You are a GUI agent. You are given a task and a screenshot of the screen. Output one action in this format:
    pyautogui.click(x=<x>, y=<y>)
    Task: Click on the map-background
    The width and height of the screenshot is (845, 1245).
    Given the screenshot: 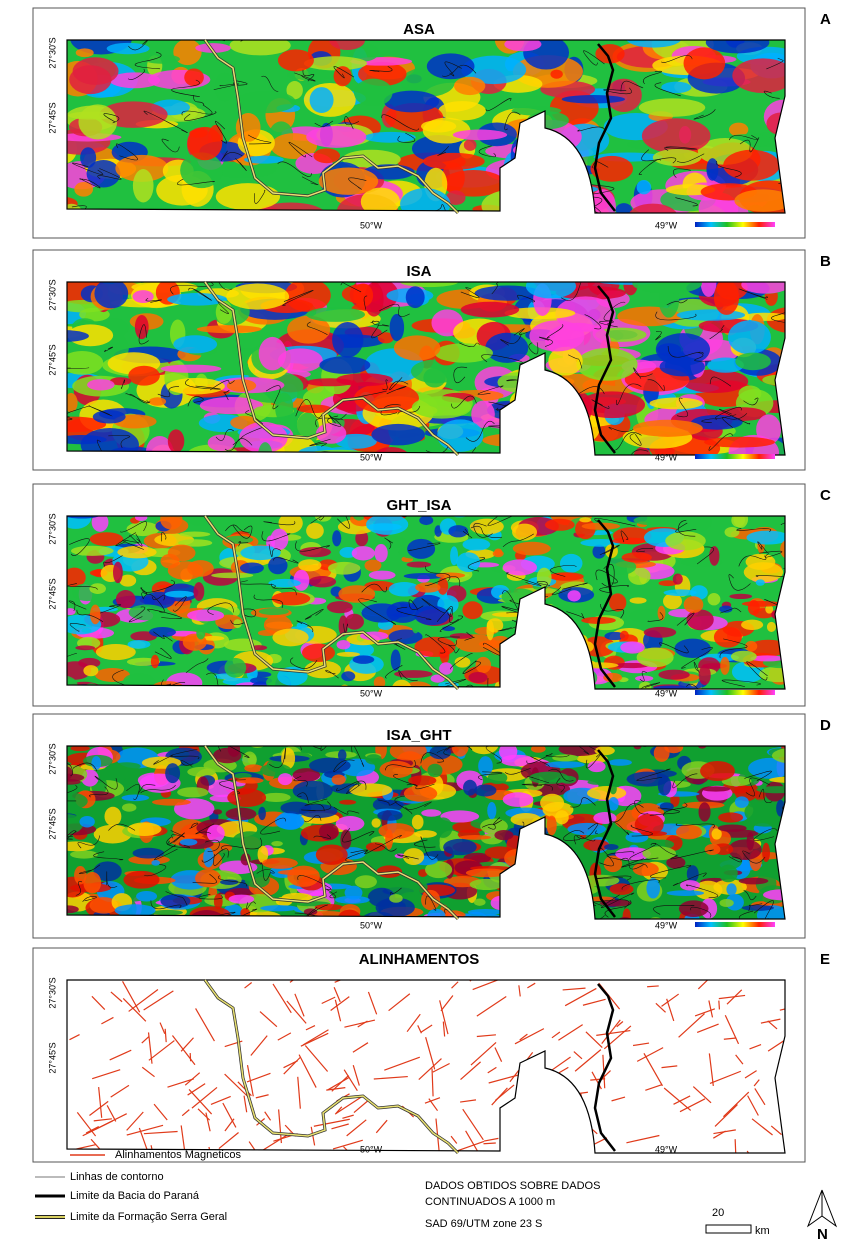 What is the action you would take?
    pyautogui.click(x=426, y=1066)
    